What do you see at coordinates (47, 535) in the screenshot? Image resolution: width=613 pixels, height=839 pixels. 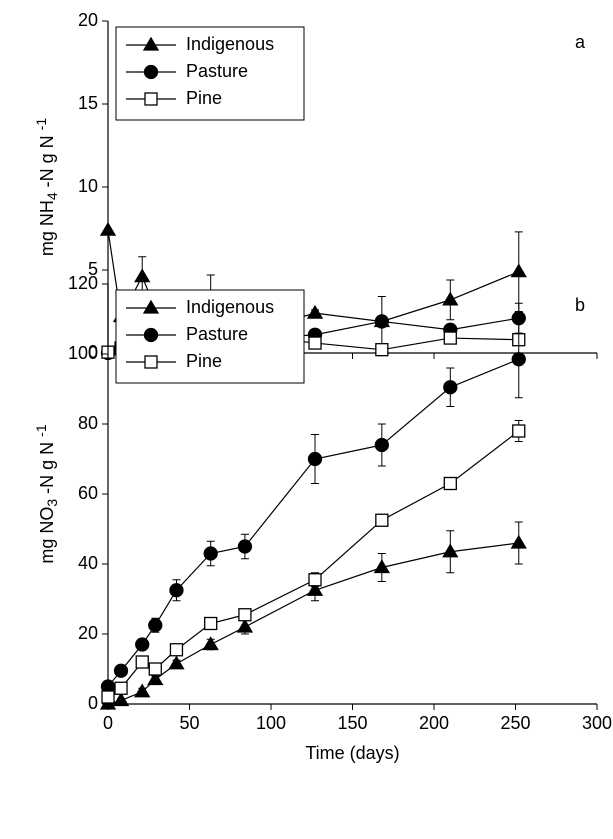 I see `y-label-part: mg NO` at bounding box center [47, 535].